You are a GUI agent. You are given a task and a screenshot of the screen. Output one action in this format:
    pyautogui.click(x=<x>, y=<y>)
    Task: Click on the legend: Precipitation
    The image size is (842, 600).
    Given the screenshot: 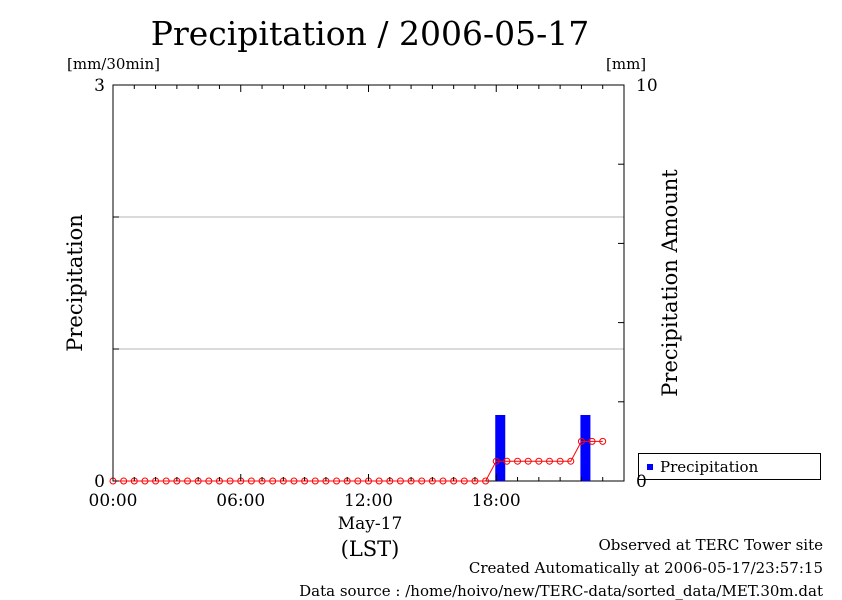 What is the action you would take?
    pyautogui.click(x=729, y=466)
    